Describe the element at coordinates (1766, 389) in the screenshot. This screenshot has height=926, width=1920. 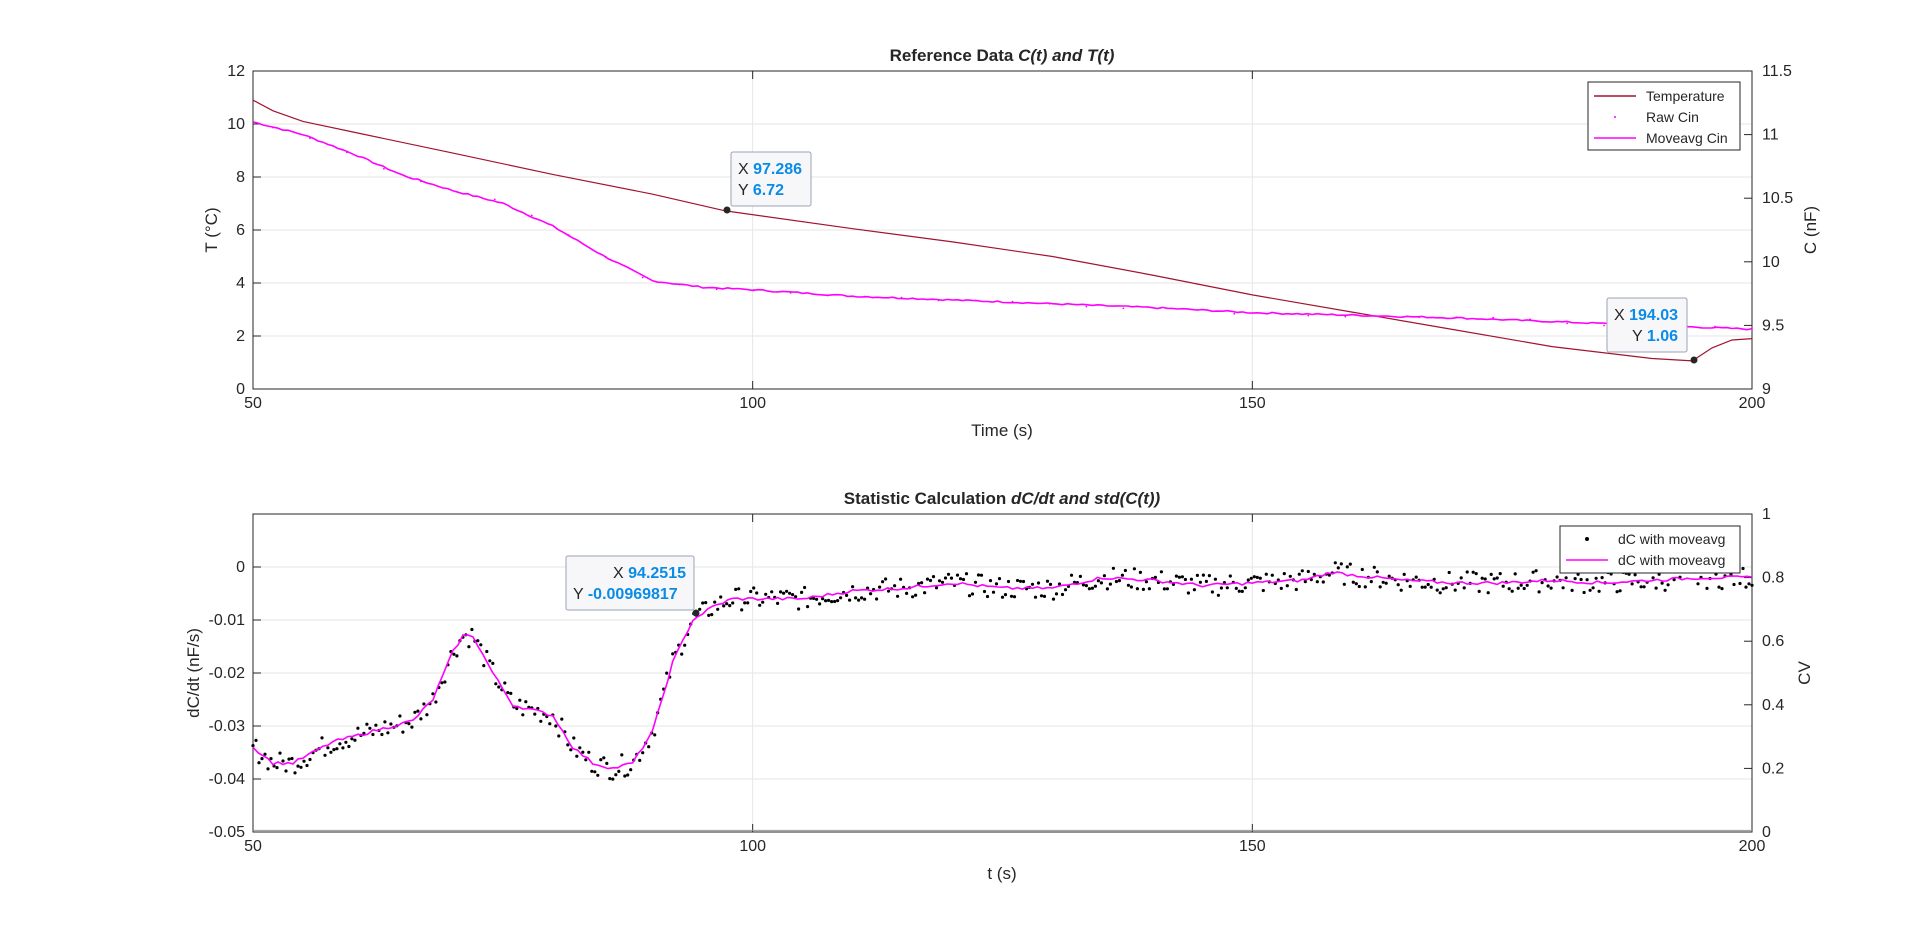
I see `y-tick-label-right: 9` at that location.